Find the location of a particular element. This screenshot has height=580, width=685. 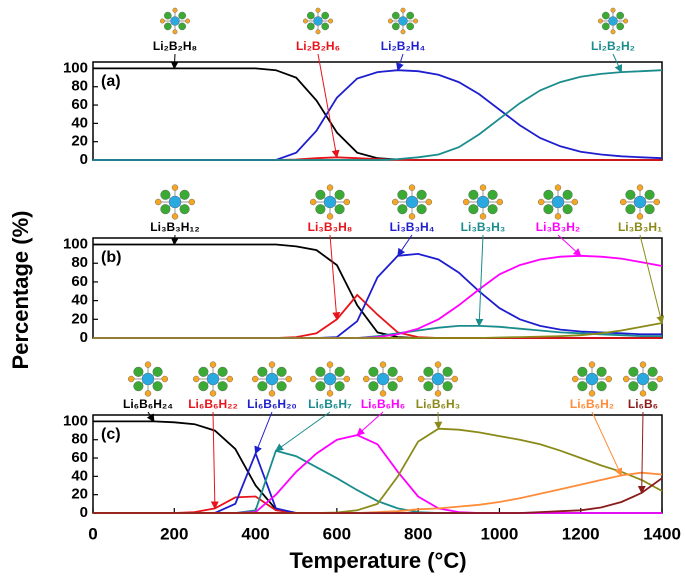

x-tick-label: 800 is located at coordinates (418, 533).